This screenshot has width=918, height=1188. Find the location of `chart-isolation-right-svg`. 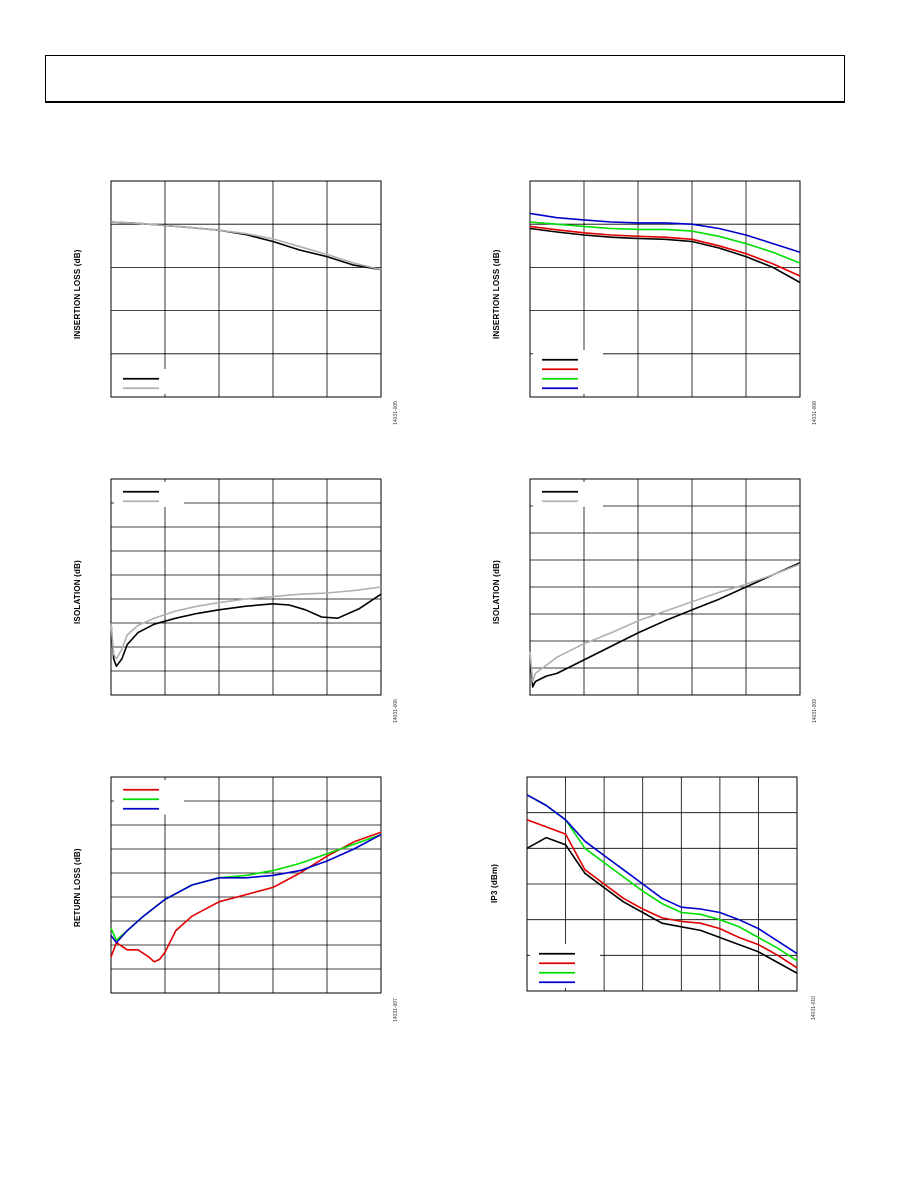

chart-isolation-right-svg is located at coordinates (665, 587).